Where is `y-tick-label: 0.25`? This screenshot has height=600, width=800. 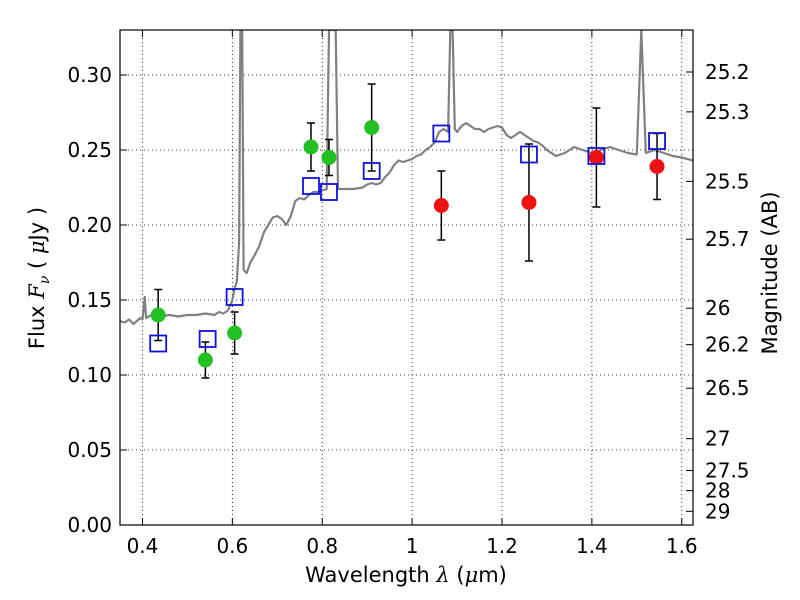 y-tick-label: 0.25 is located at coordinates (89, 150).